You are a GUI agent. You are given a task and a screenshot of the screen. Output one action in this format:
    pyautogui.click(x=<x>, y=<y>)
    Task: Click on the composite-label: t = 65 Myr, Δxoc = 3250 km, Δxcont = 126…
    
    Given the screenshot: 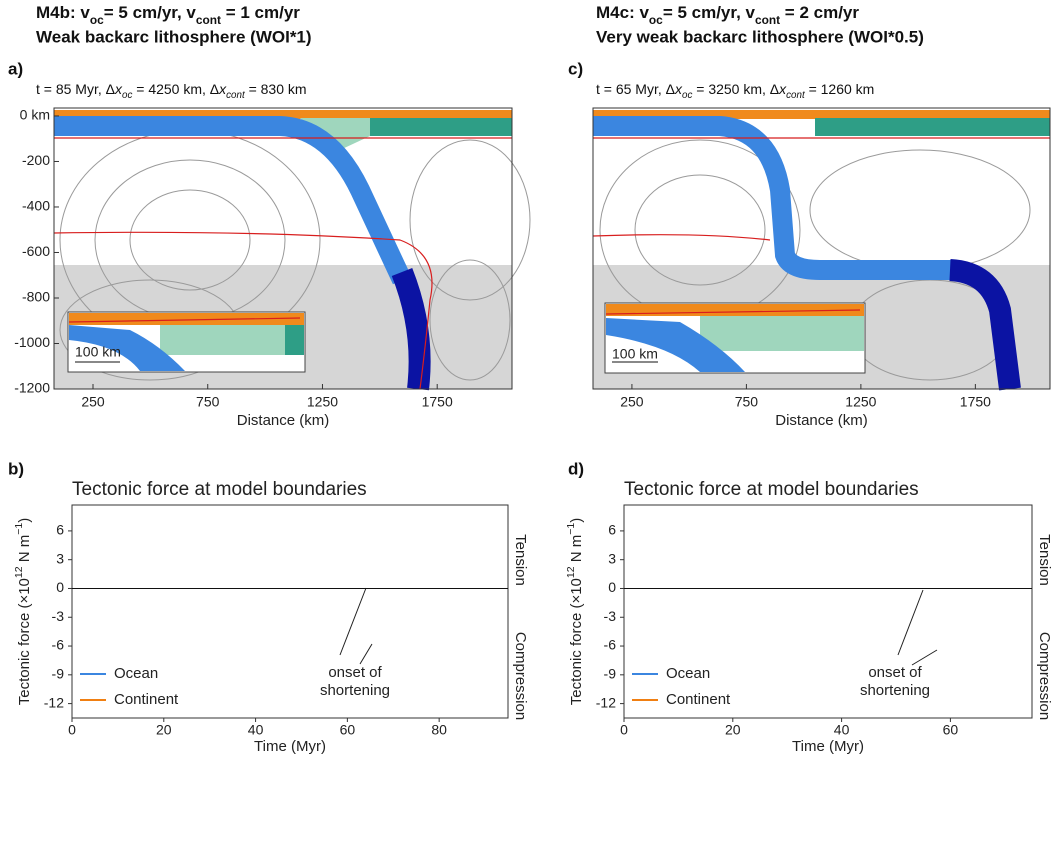 What is the action you would take?
    pyautogui.click(x=735, y=91)
    